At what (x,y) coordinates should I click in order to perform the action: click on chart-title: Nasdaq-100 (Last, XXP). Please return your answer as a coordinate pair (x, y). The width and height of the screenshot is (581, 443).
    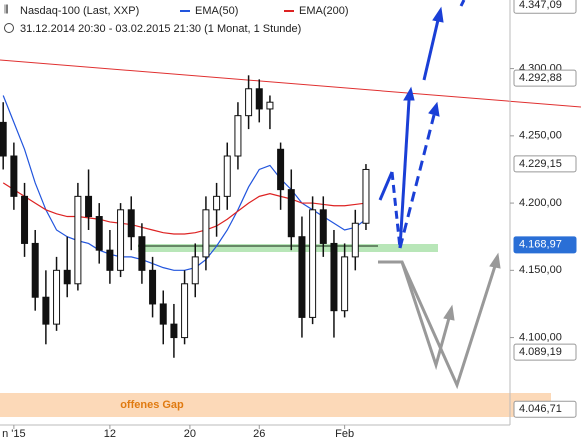
    Looking at the image, I should click on (79, 11).